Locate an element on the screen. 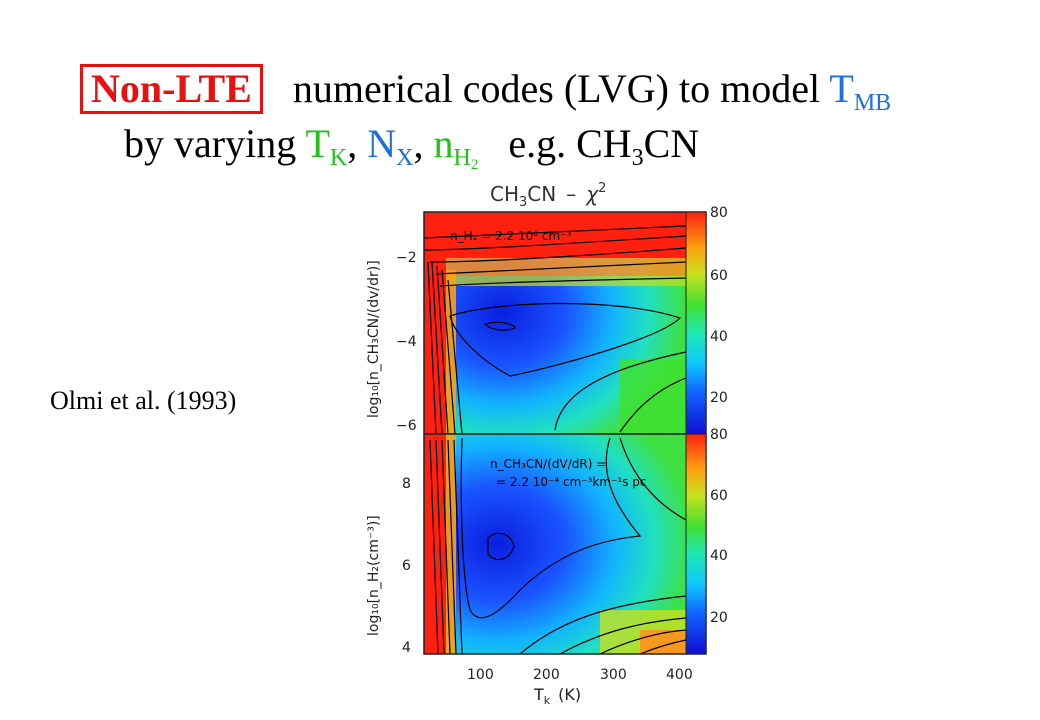  non-lte-badge: Non-LTE is located at coordinates (171, 89).